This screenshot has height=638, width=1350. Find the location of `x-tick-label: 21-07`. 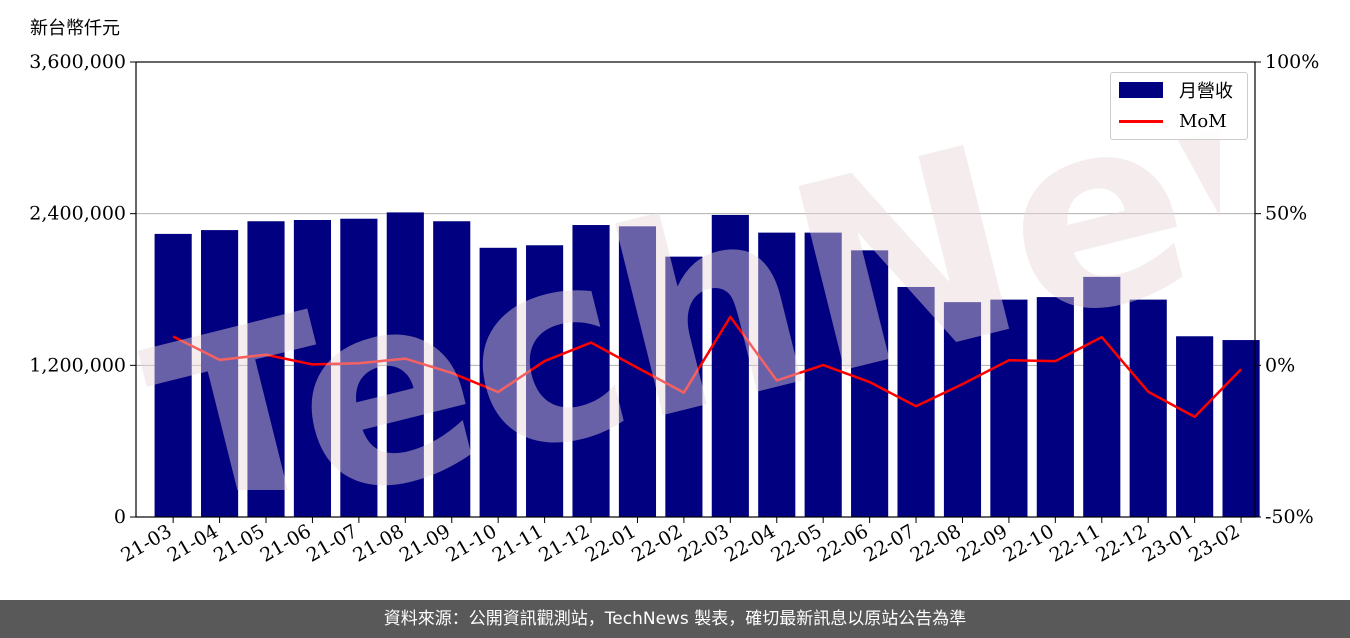

x-tick-label: 21-07 is located at coordinates (332, 543).